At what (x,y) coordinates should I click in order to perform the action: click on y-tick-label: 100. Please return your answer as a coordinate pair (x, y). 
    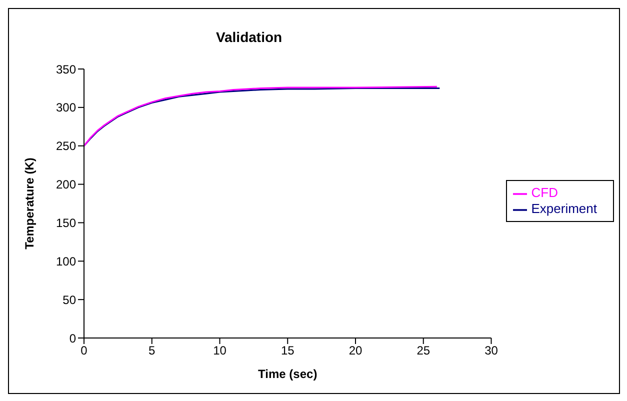
    Looking at the image, I should click on (66, 261).